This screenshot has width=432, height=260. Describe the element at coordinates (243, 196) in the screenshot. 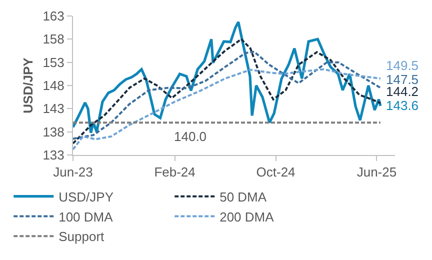

I see `legend-label: 50 DMA` at that location.